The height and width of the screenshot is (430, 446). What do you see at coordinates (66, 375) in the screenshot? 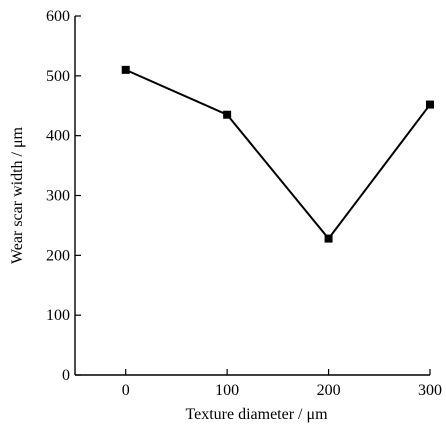
I see `y-tick-label: 0` at bounding box center [66, 375].